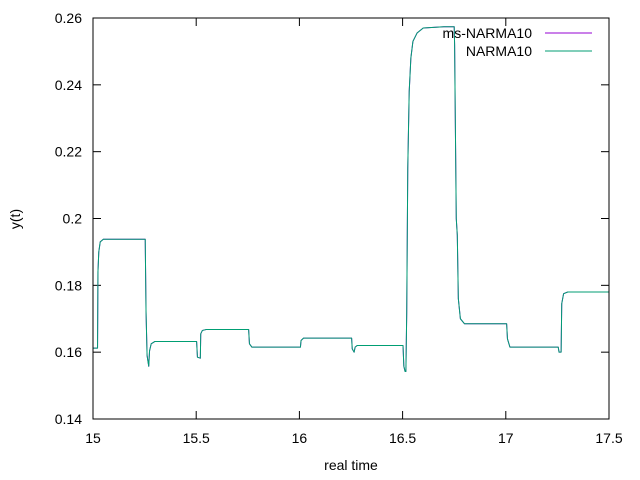 Image resolution: width=640 pixels, height=480 pixels. I want to click on x-axis-title: real time, so click(351, 465).